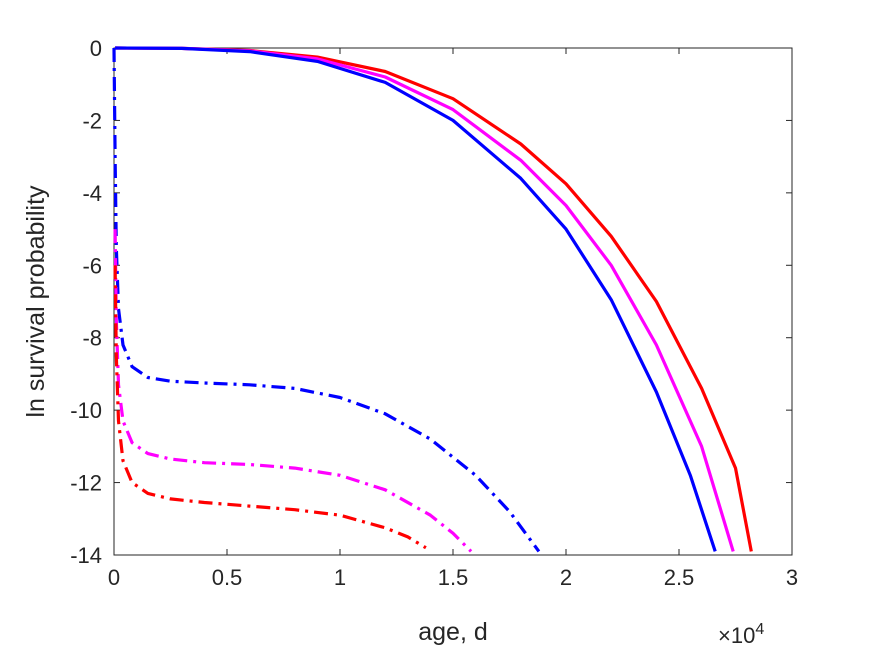 The height and width of the screenshot is (656, 875). What do you see at coordinates (86, 555) in the screenshot?
I see `y-tick-label: -14` at bounding box center [86, 555].